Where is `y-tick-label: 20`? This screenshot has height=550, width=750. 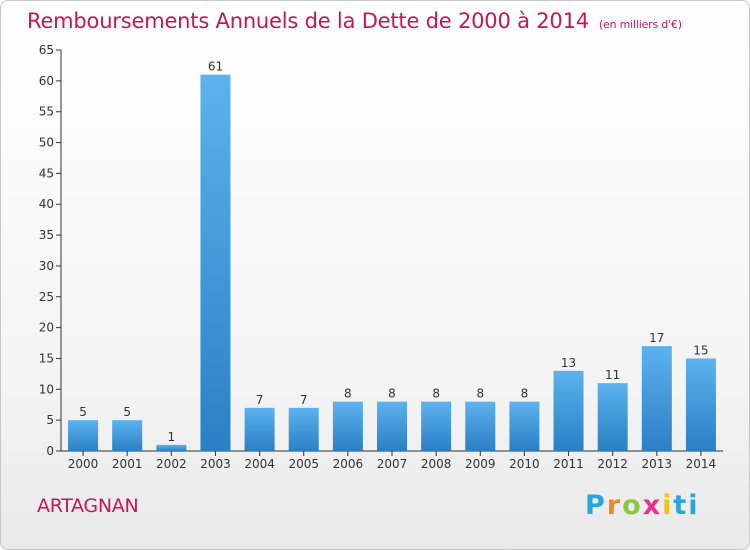
y-tick-label: 20 is located at coordinates (46, 328).